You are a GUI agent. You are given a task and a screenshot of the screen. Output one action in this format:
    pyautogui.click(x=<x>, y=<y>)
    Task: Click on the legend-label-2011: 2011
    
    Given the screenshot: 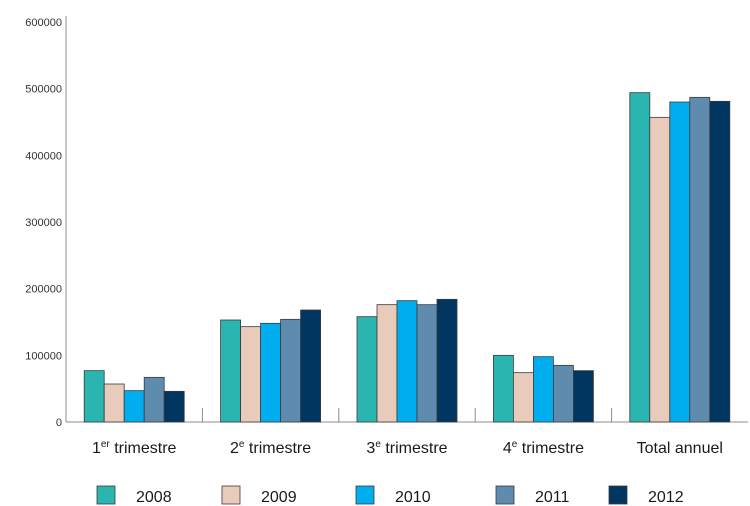 What is the action you would take?
    pyautogui.click(x=552, y=497)
    